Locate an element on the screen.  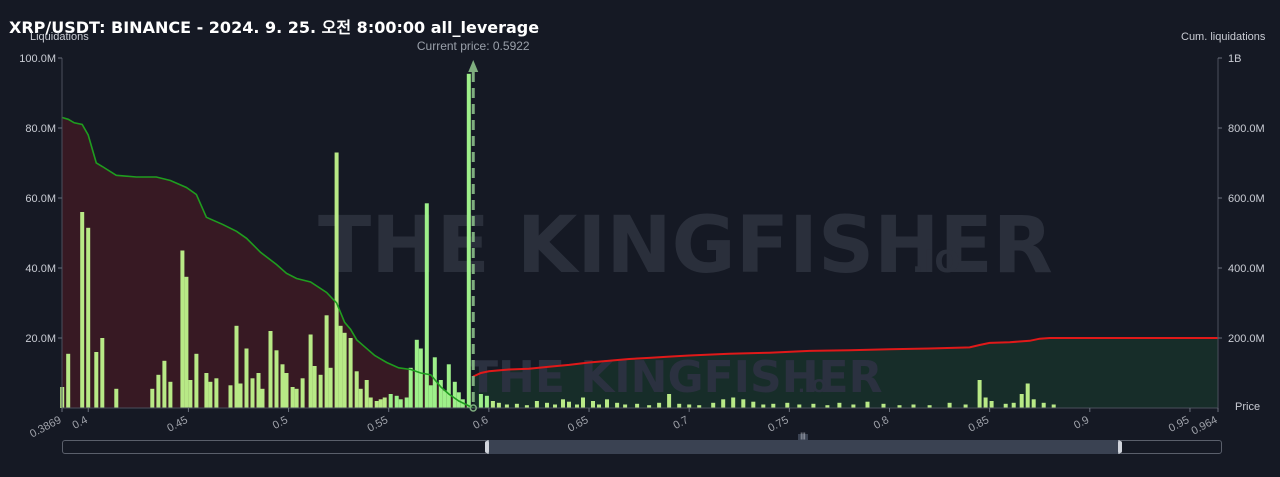
x-tick-label: 0.45 is located at coordinates (177, 424).